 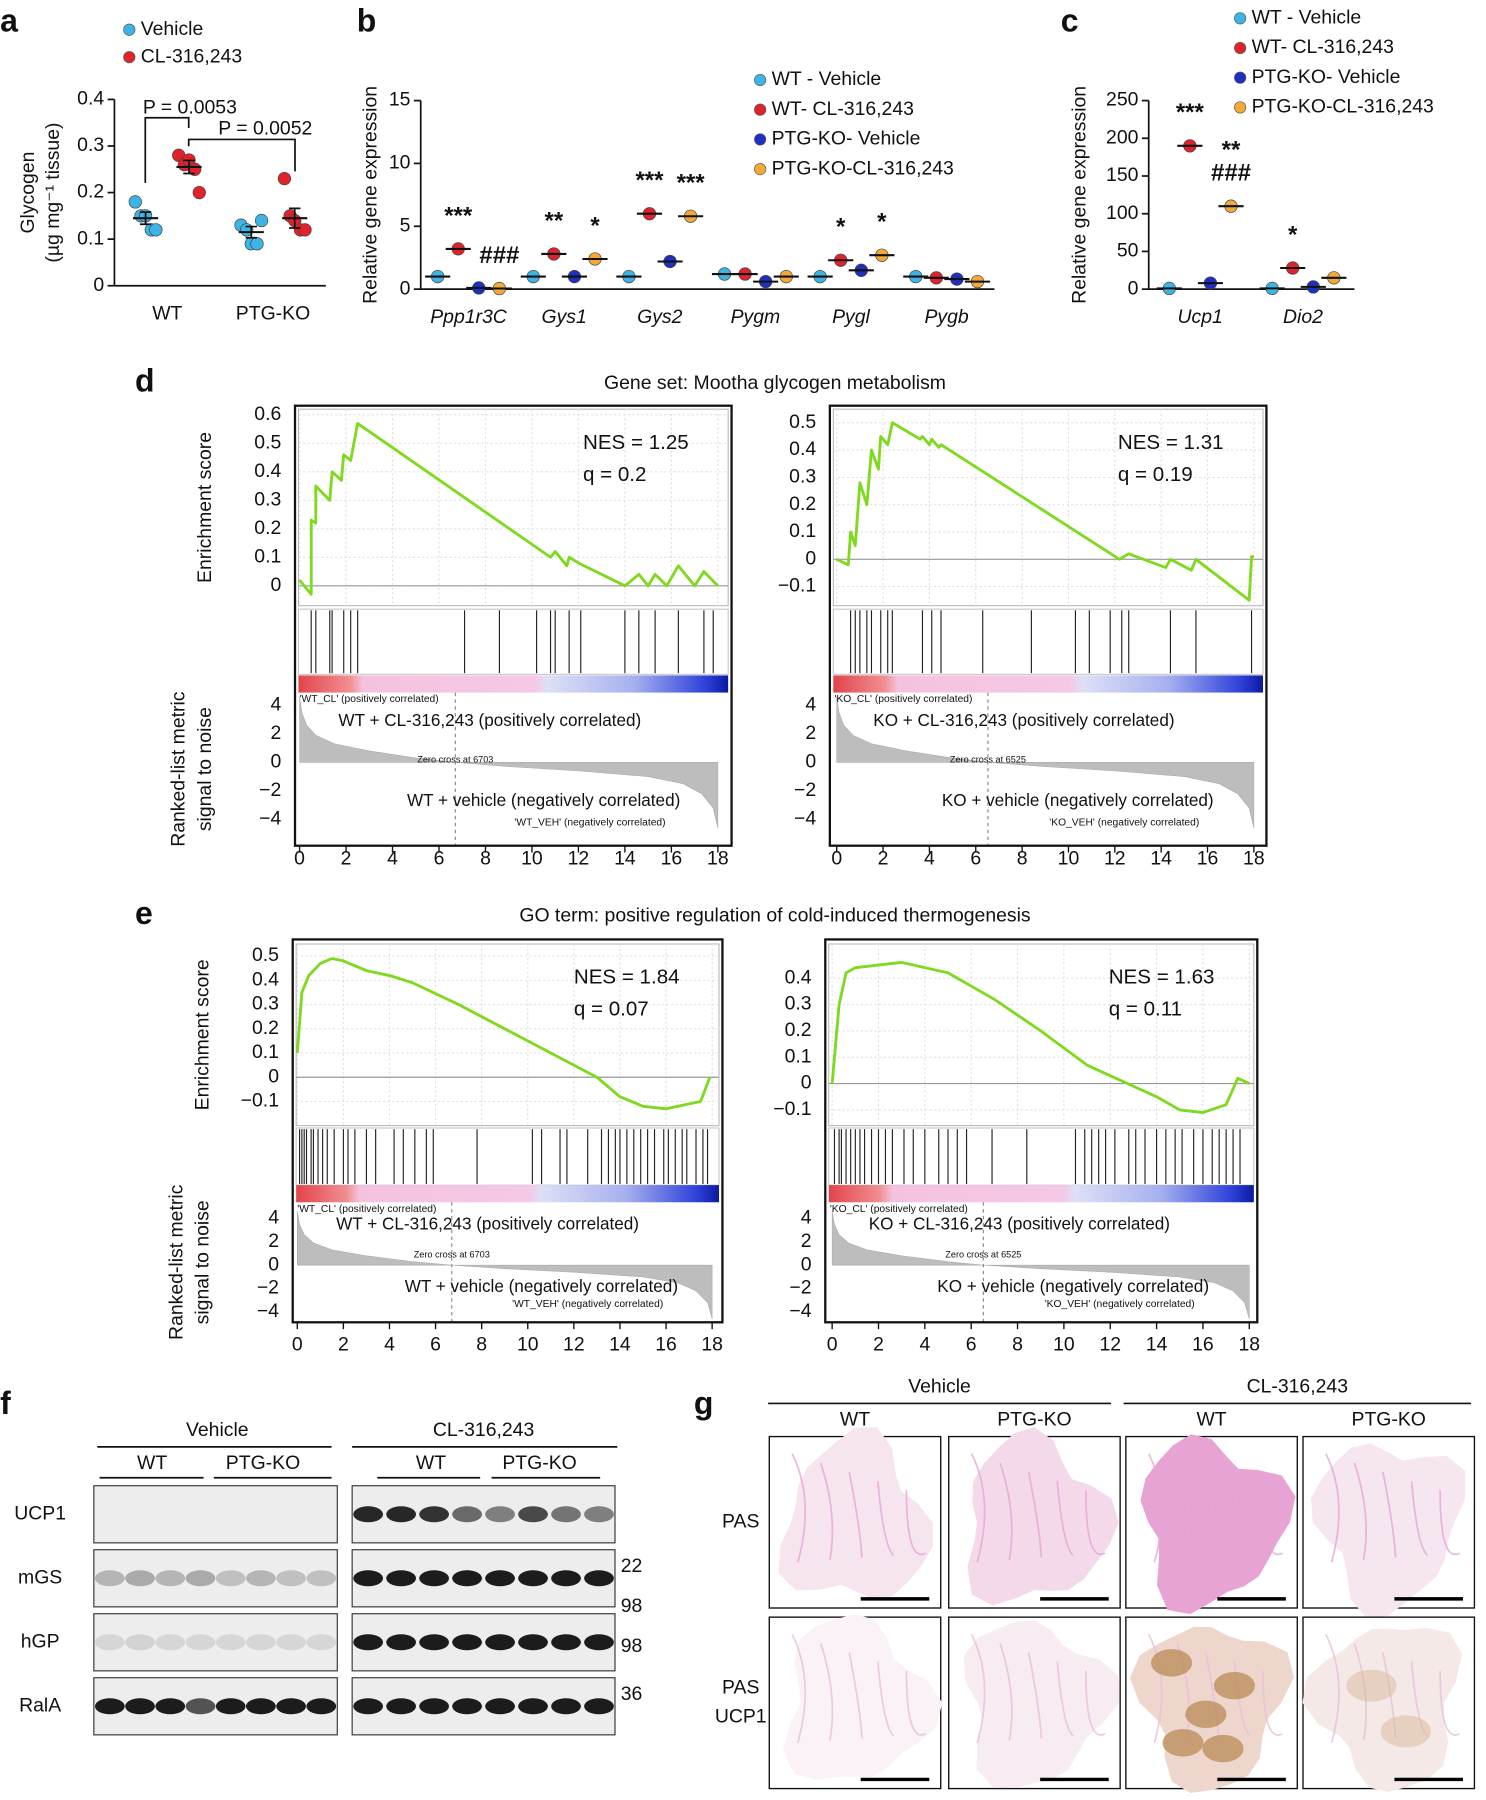 What do you see at coordinates (1122, 213) in the screenshot?
I see `y-tick-label: 100` at bounding box center [1122, 213].